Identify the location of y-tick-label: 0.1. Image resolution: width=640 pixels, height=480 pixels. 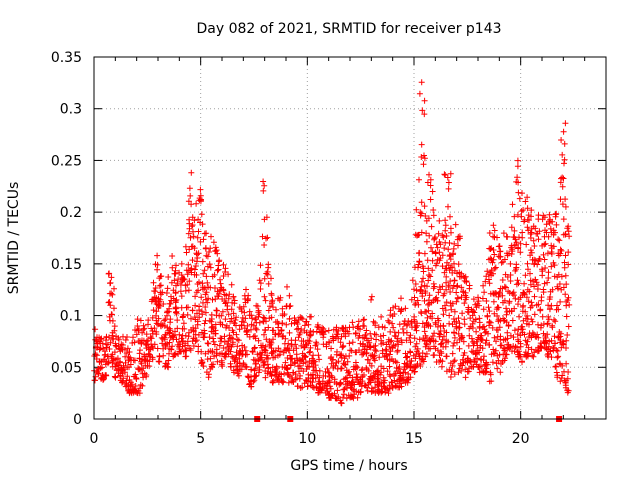
(71, 317).